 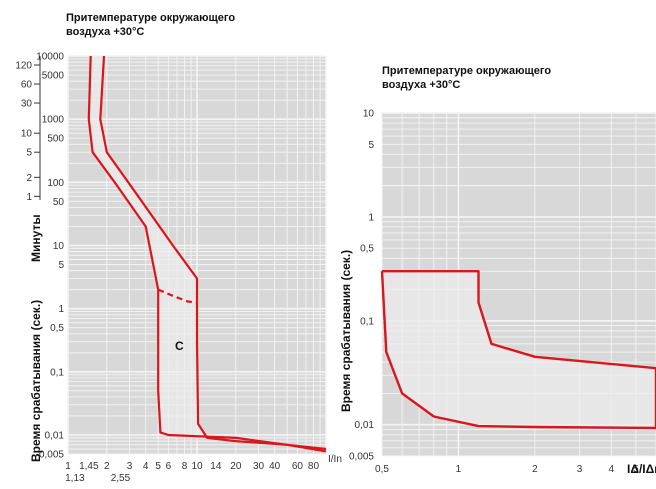 I want to click on chart-1-xtick-label: 10, so click(x=197, y=466).